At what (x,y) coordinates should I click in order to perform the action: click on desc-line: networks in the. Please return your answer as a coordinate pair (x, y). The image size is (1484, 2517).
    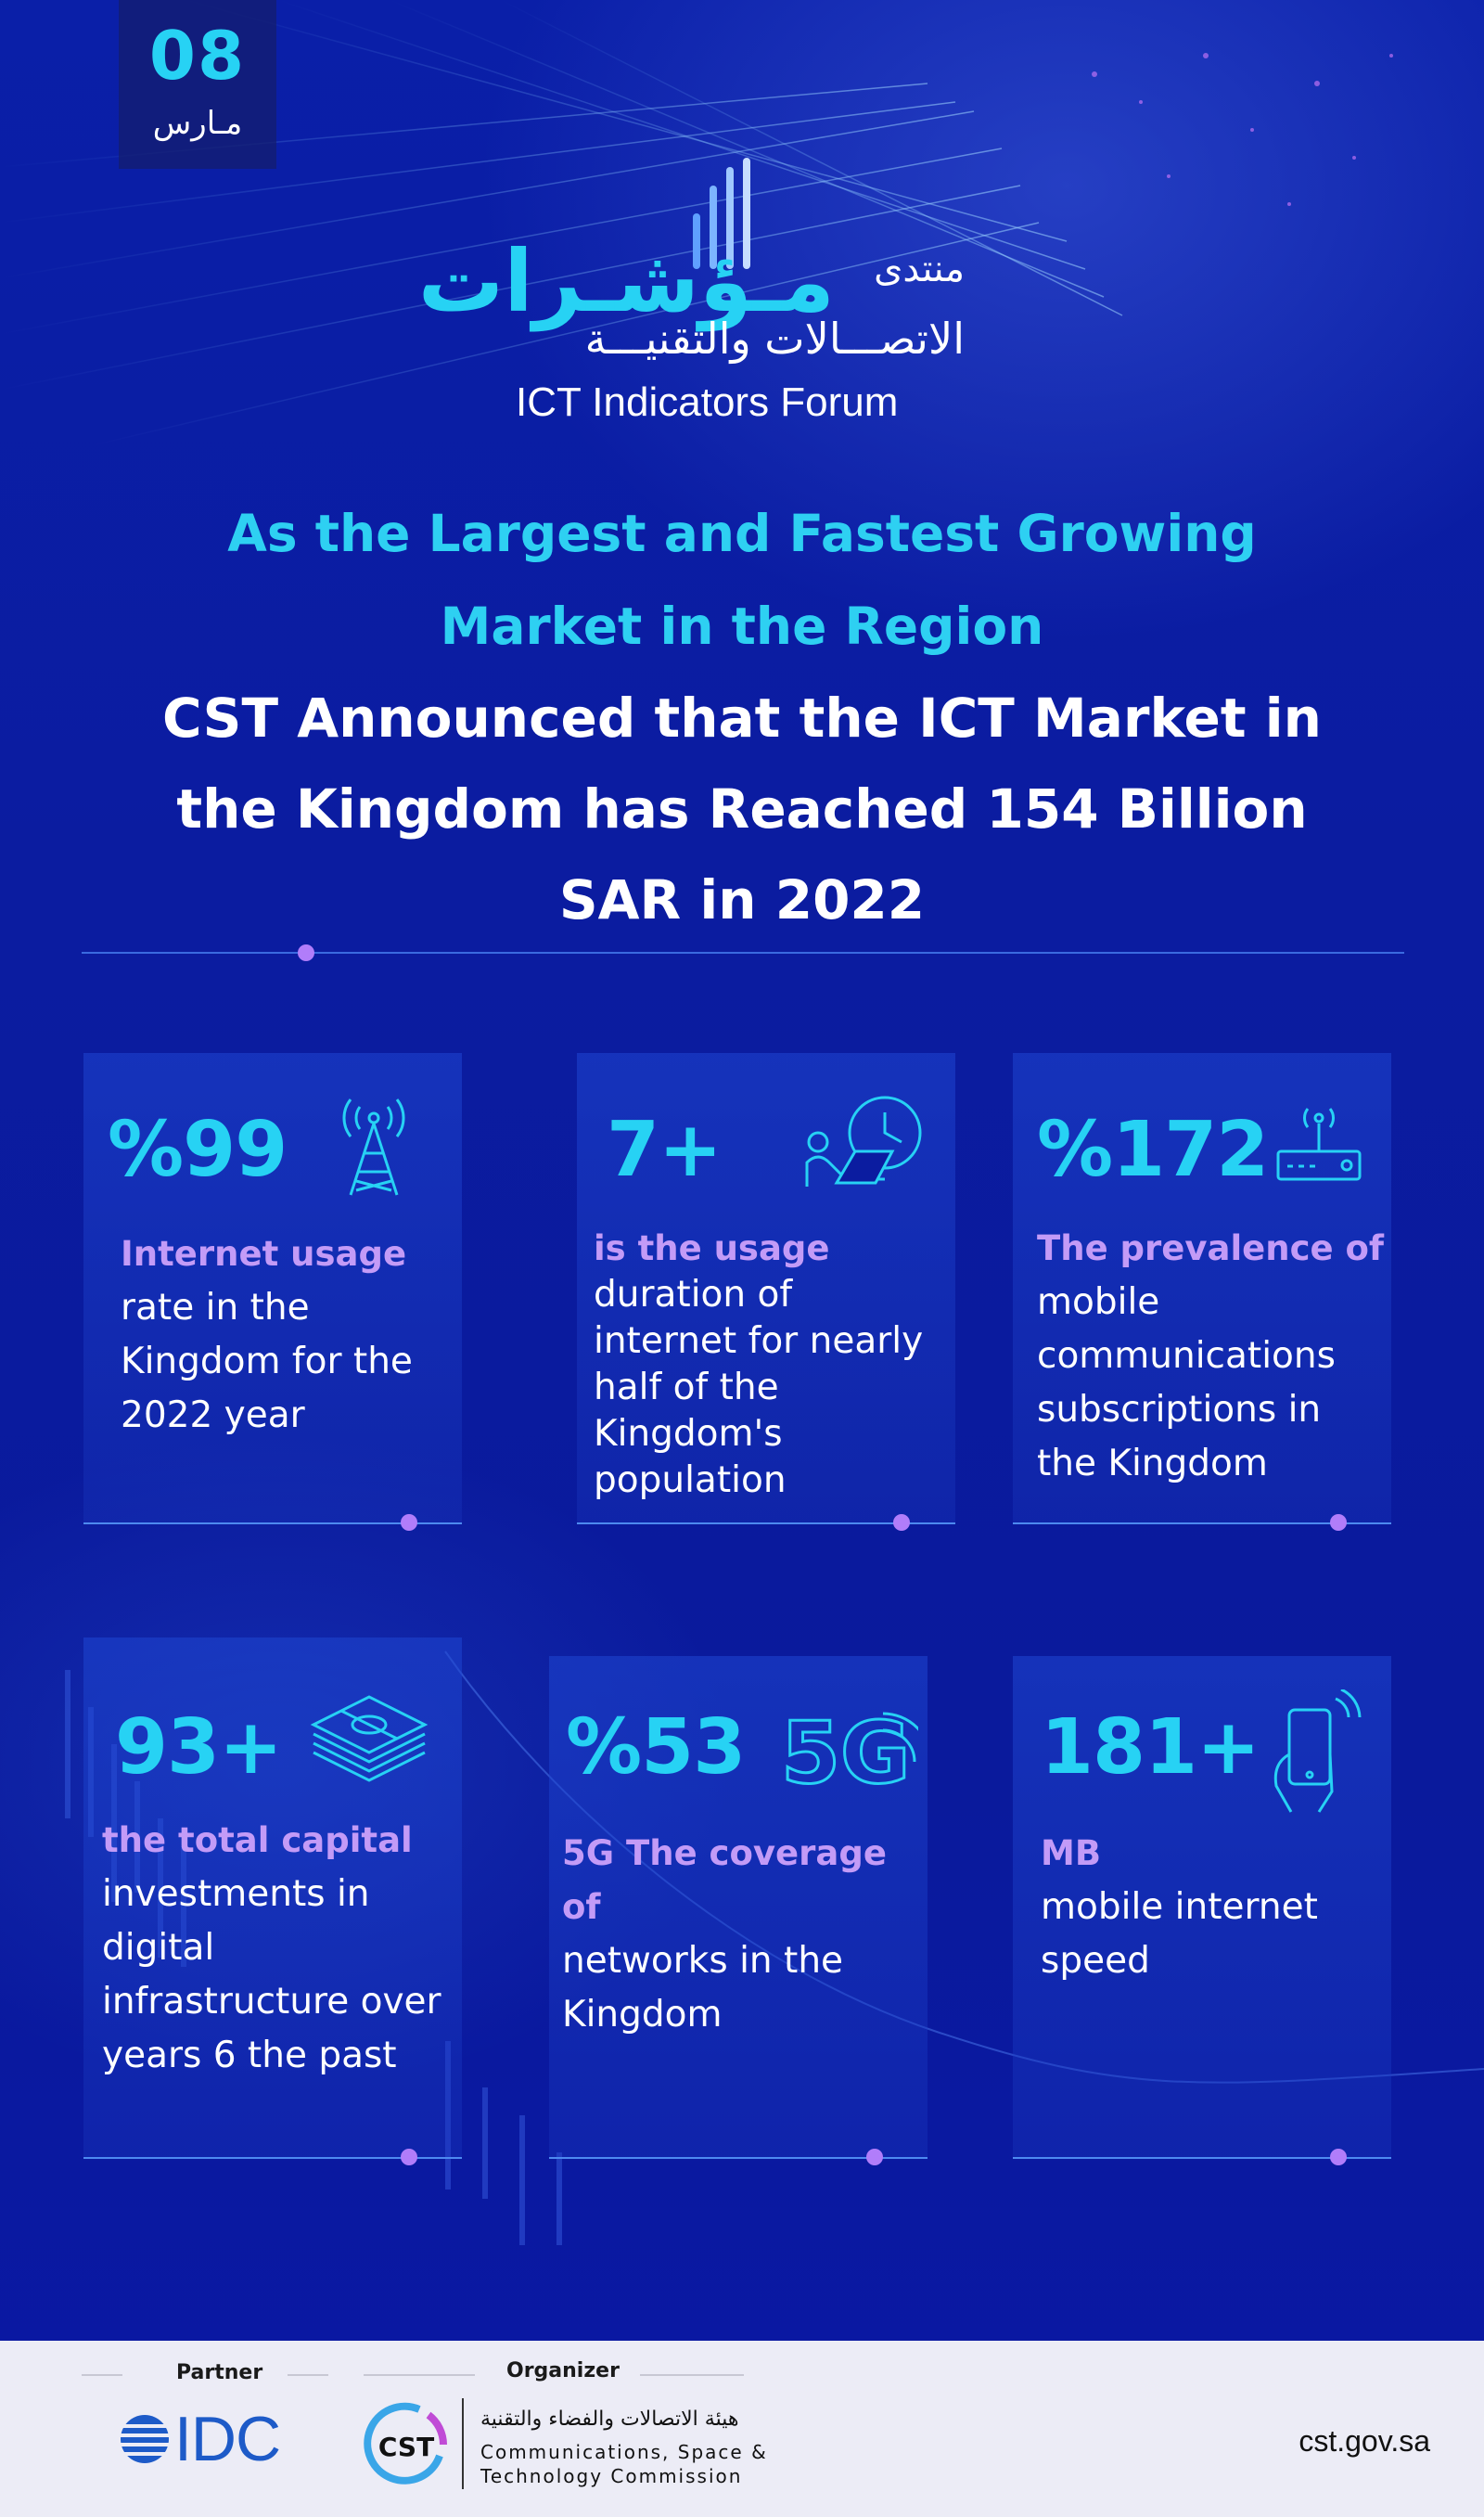
    Looking at the image, I should click on (703, 1961).